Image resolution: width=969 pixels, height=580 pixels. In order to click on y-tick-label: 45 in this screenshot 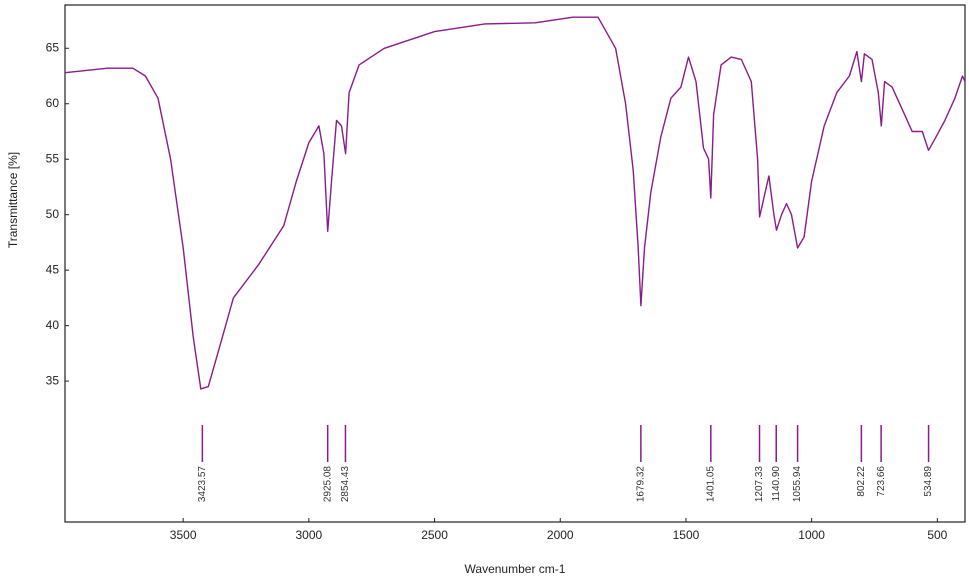, I will do `click(53, 269)`.